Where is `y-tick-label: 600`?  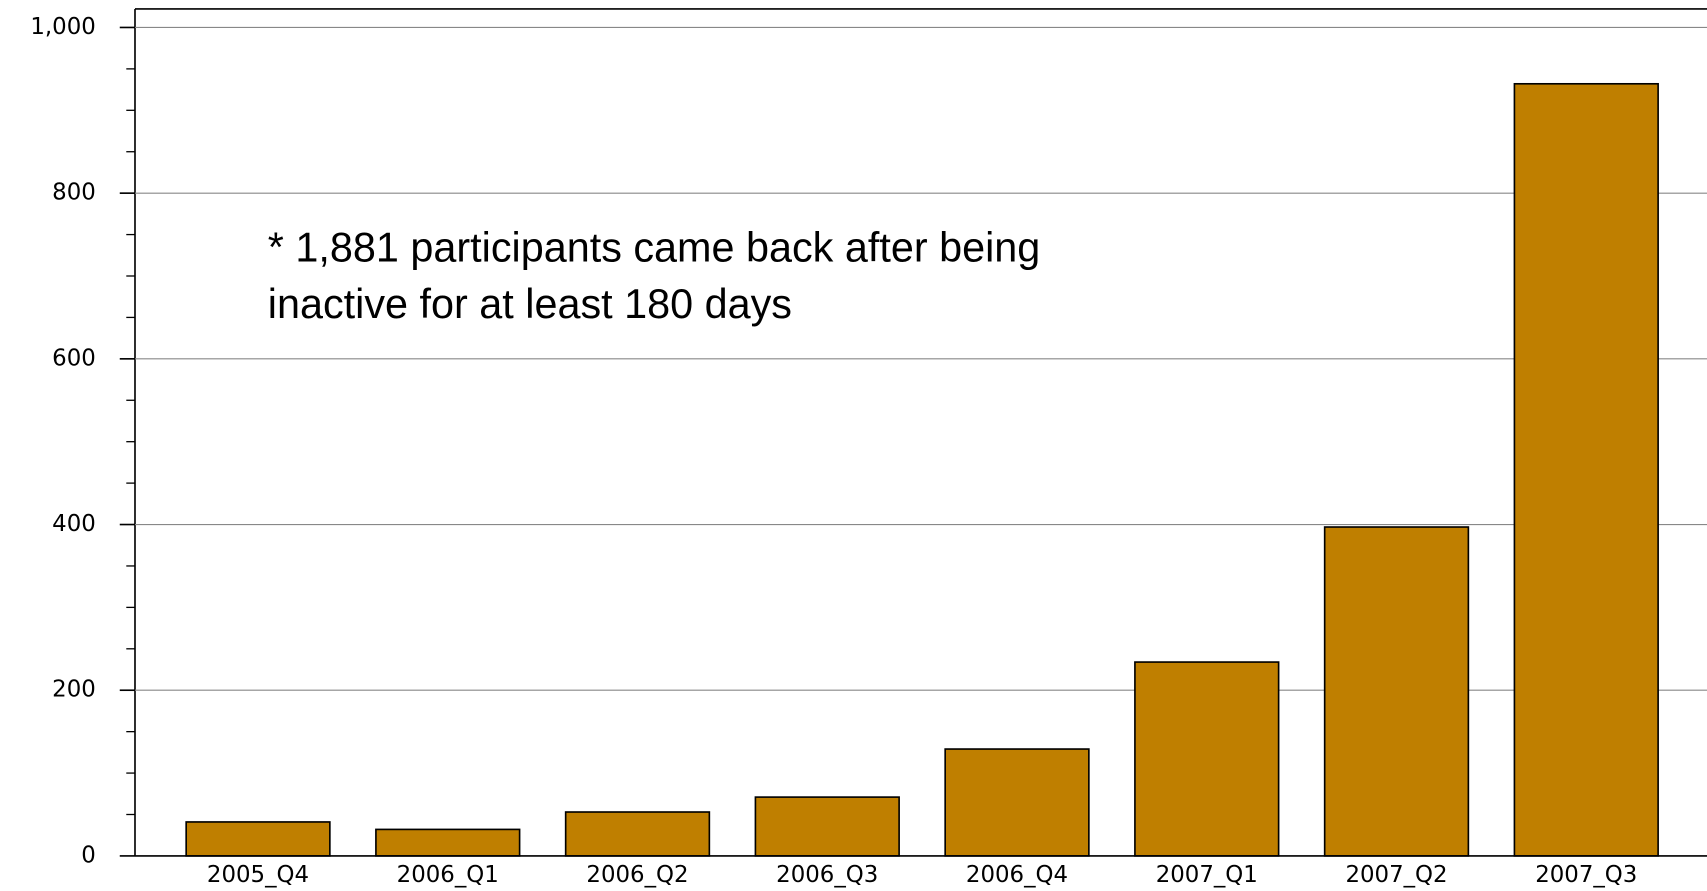 y-tick-label: 600 is located at coordinates (74, 358).